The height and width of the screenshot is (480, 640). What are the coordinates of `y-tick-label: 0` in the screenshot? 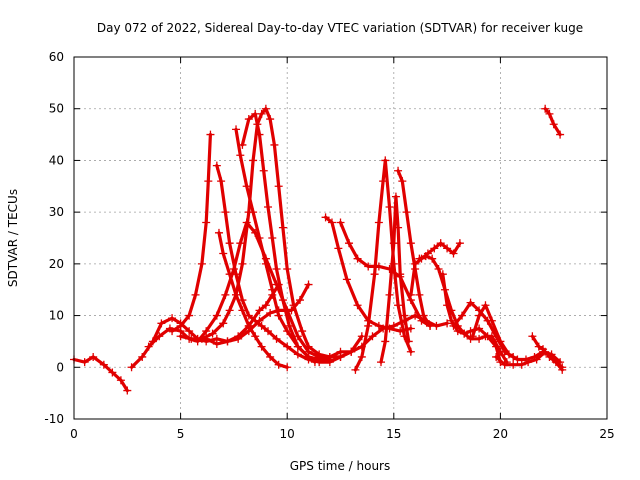 It's located at (60, 367).